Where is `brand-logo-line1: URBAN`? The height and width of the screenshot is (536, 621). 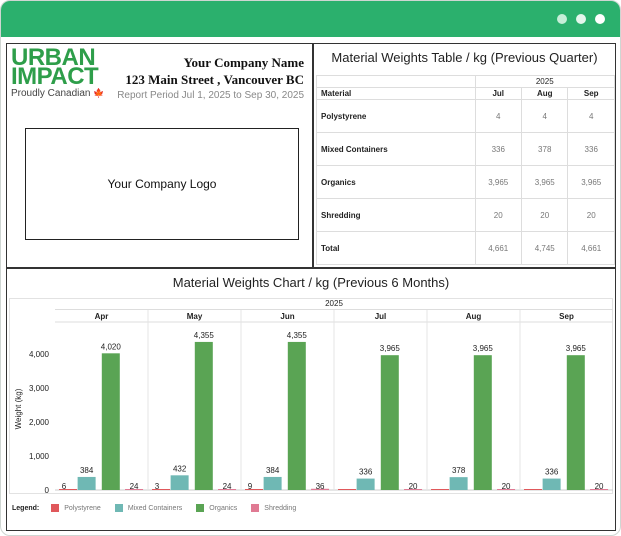 brand-logo-line1: URBAN is located at coordinates (53, 57).